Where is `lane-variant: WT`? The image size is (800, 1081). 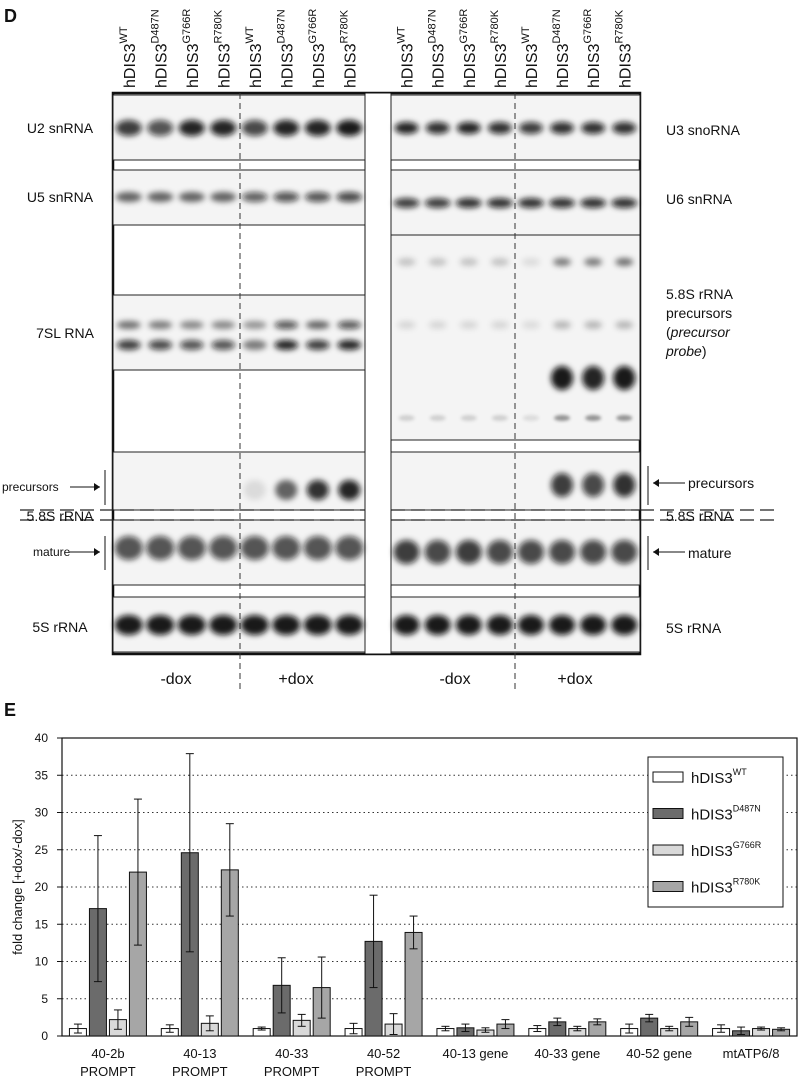
lane-variant: WT is located at coordinates (124, 34).